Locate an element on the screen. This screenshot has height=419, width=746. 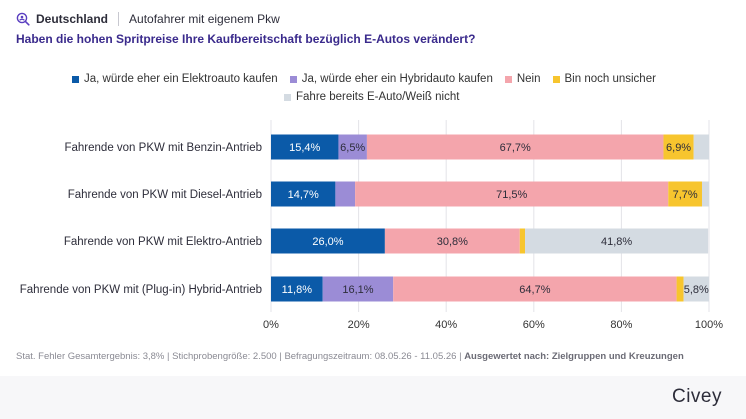
data-label: 7,7% is located at coordinates (685, 195).